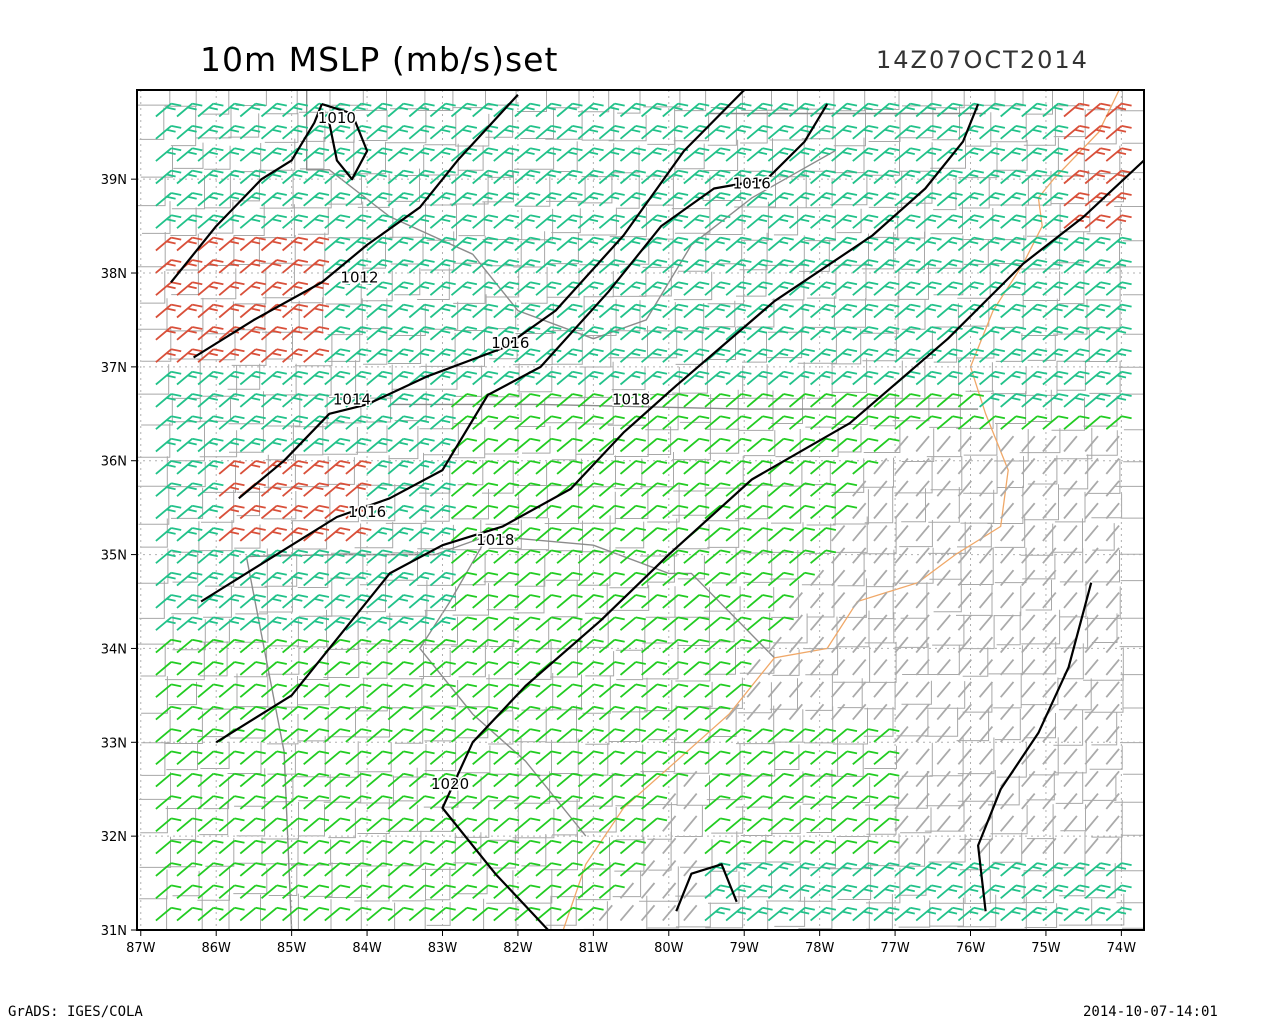 This screenshot has height=1024, width=1280. What do you see at coordinates (971, 948) in the screenshot?
I see `x-tick-label: 76W` at bounding box center [971, 948].